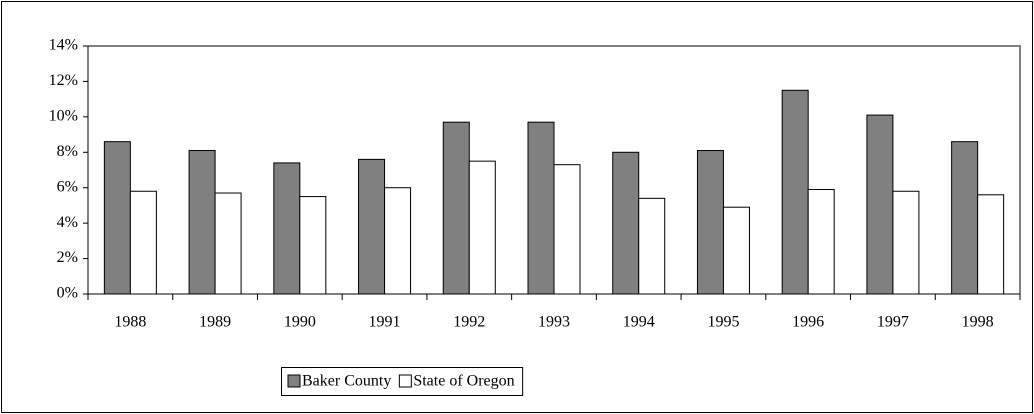 This screenshot has height=414, width=1034. I want to click on x-tick-label: 1994, so click(639, 322).